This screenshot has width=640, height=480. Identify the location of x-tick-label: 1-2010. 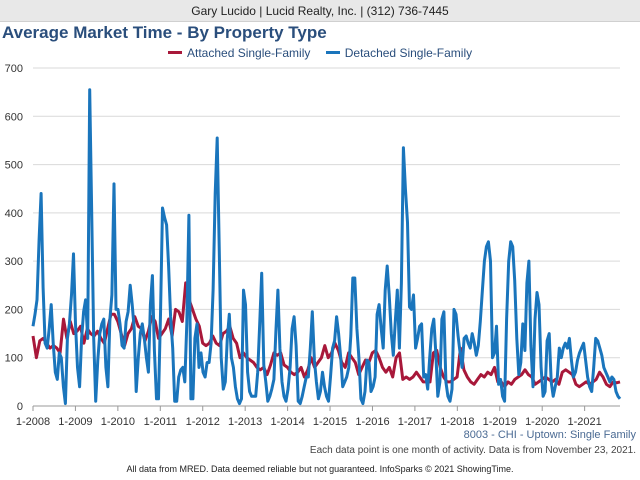
(118, 422).